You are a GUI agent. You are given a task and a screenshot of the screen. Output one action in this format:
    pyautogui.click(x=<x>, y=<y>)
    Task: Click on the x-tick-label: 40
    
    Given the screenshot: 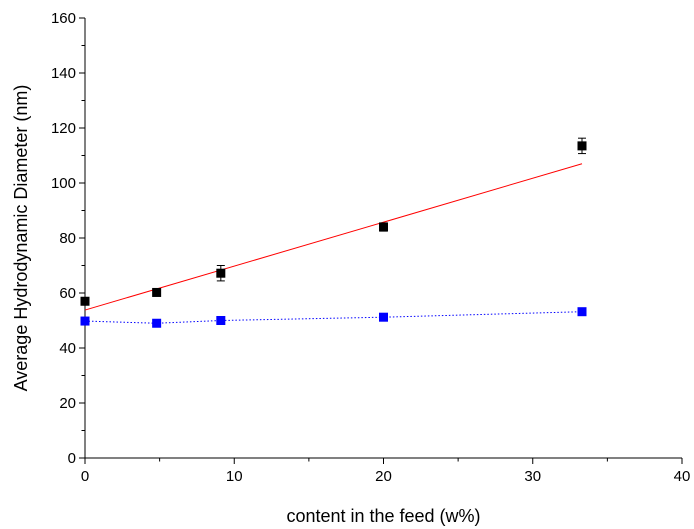 What is the action you would take?
    pyautogui.click(x=682, y=476)
    